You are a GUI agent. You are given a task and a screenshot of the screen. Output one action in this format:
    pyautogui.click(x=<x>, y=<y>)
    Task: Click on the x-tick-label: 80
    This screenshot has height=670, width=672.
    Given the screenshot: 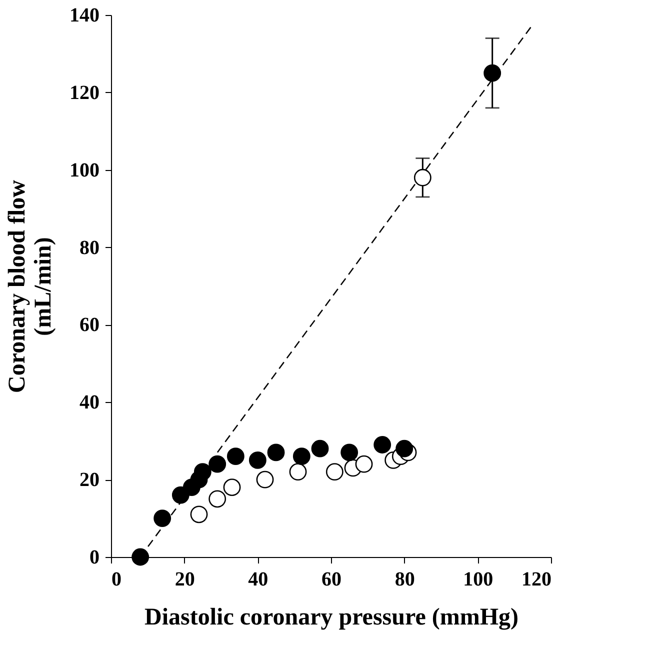 What is the action you would take?
    pyautogui.click(x=404, y=579)
    